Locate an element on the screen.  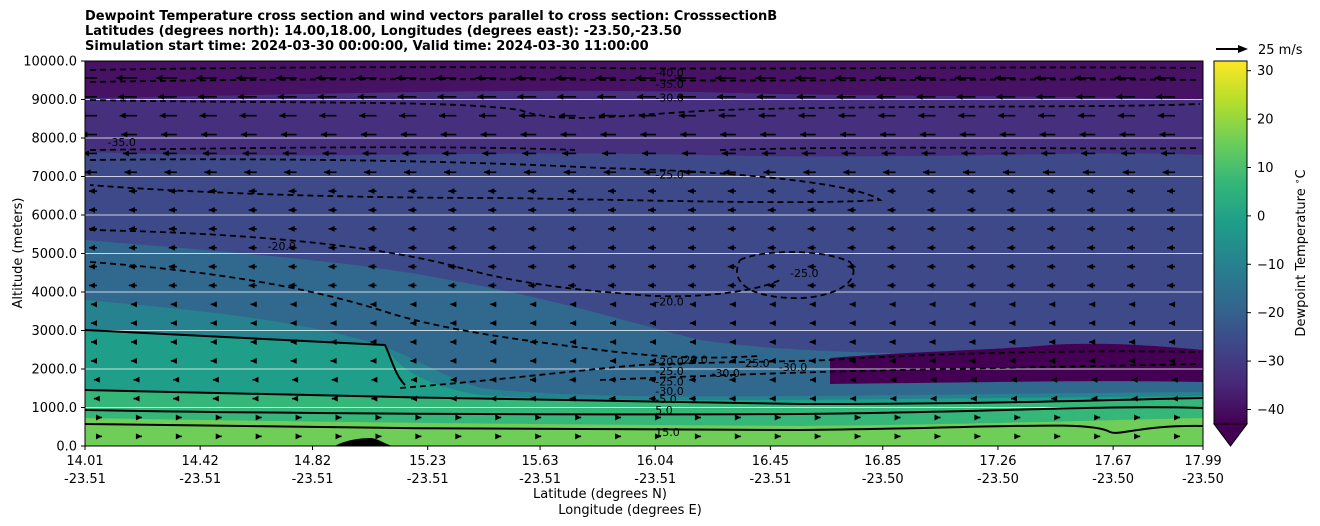
quiver-key: 25 m/s is located at coordinates (1259, 50).